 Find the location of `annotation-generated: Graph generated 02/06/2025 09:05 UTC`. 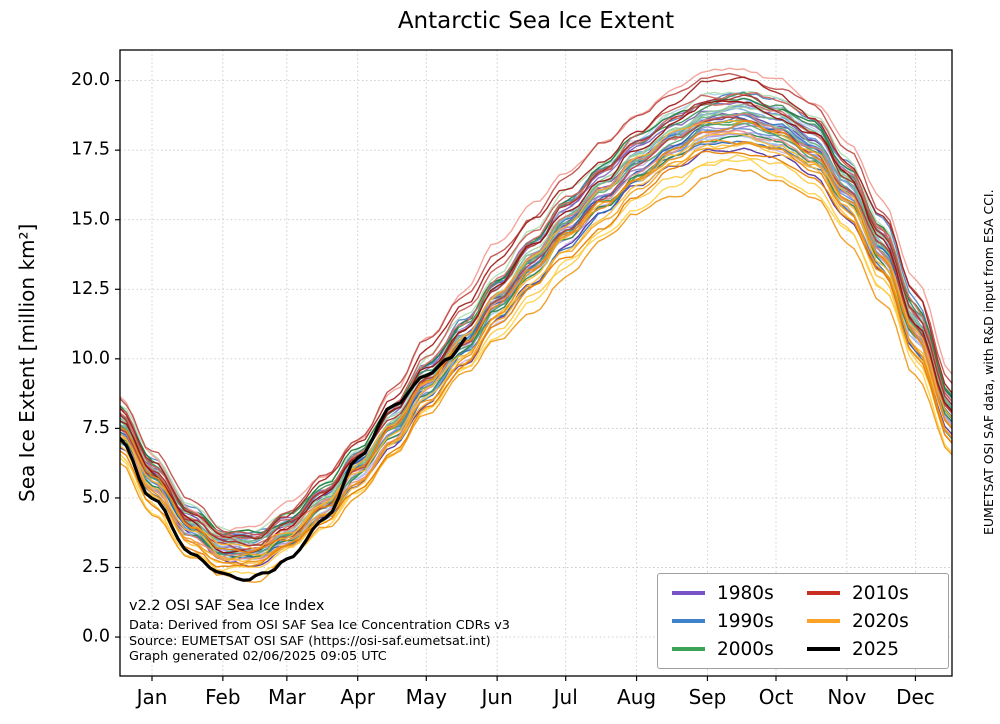

annotation-generated: Graph generated 02/06/2025 09:05 UTC is located at coordinates (258, 656).